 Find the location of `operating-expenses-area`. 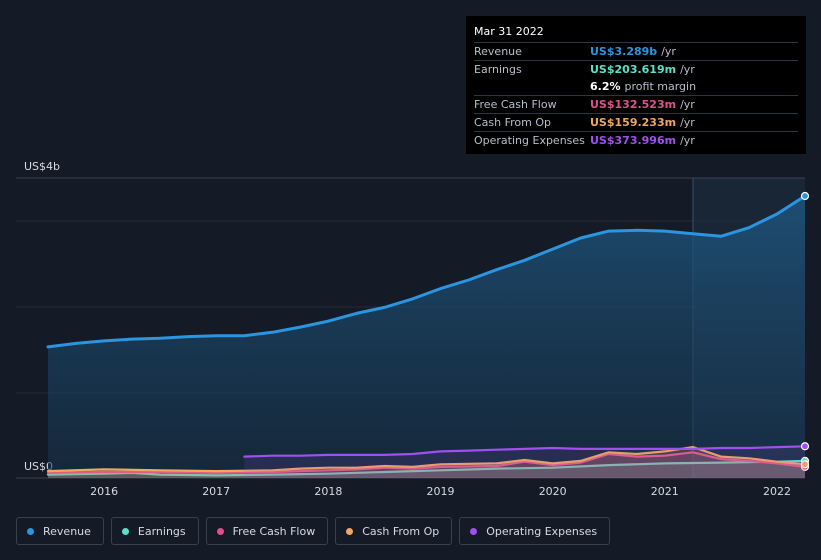

operating-expenses-area is located at coordinates (525, 462).